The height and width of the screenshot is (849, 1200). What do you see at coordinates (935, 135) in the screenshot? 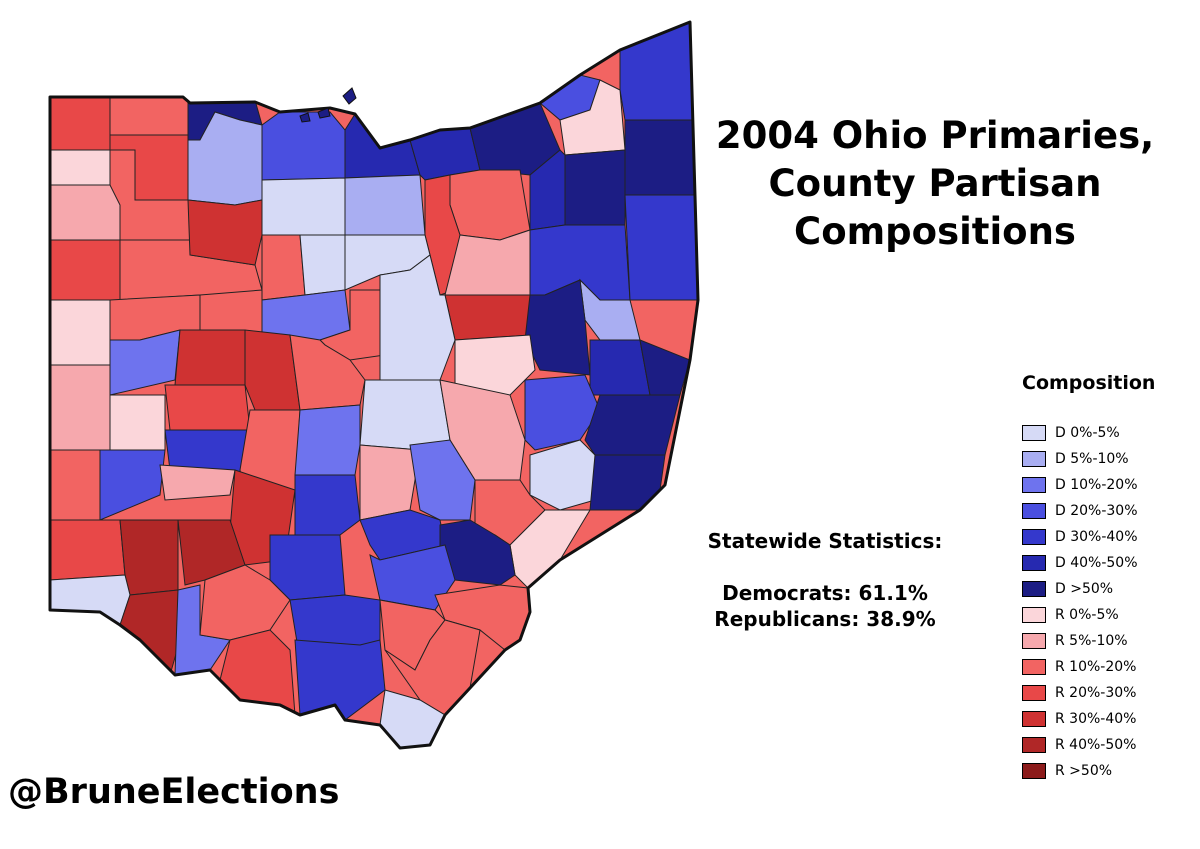
I see `title-line: 2004 Ohio Primaries,` at bounding box center [935, 135].